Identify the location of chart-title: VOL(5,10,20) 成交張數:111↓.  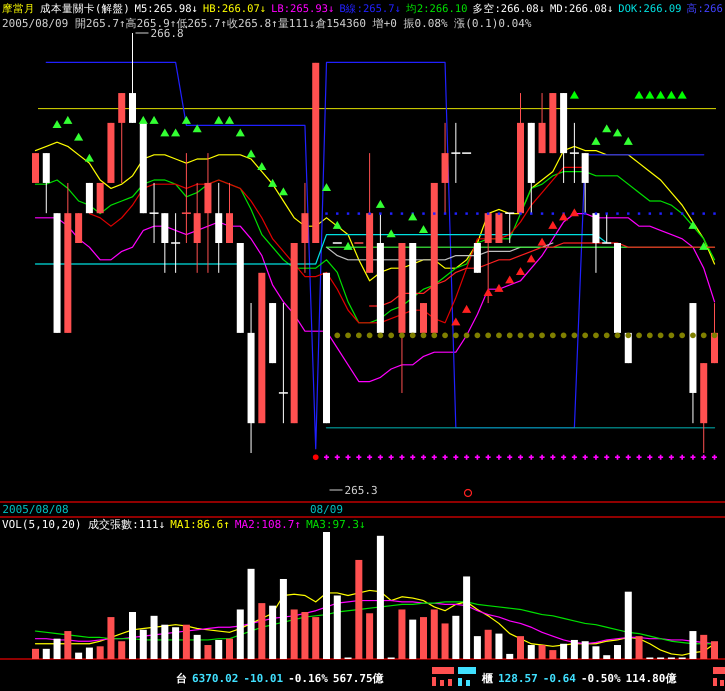
(84, 524).